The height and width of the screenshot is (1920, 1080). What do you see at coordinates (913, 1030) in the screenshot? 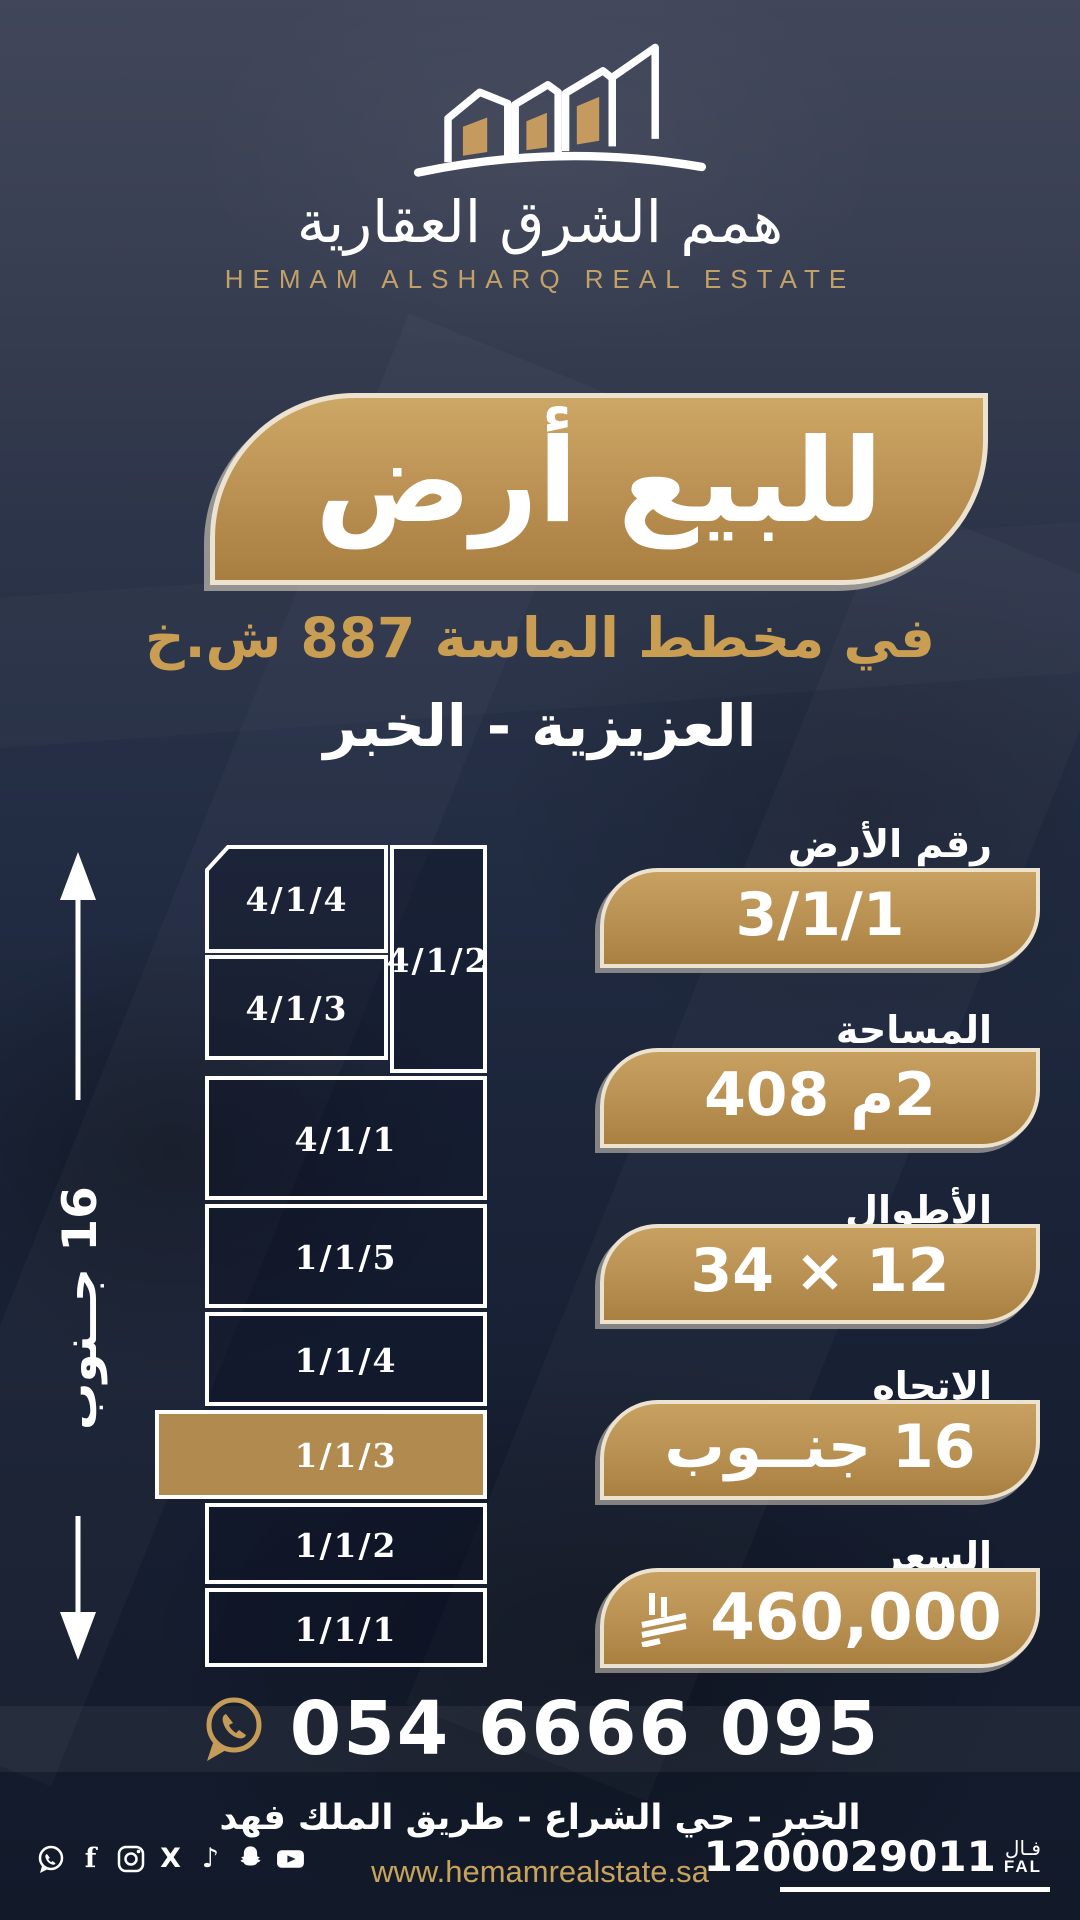
I see `area-label: المساحة` at bounding box center [913, 1030].